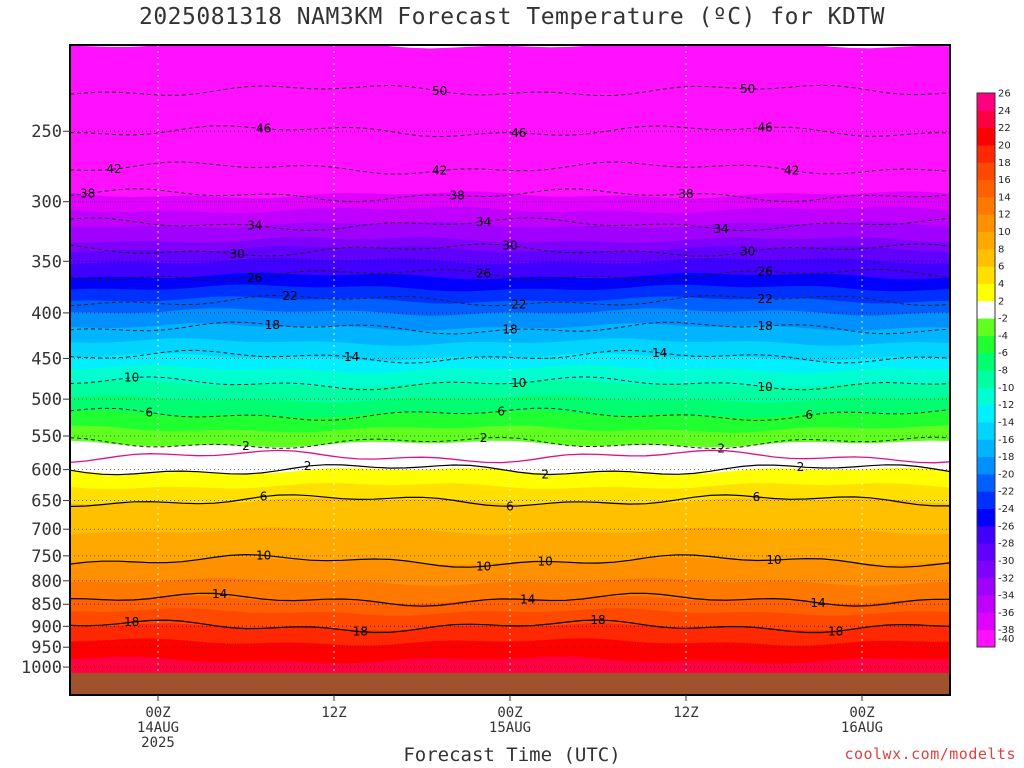  I want to click on isotherm-label: 30, so click(747, 252).